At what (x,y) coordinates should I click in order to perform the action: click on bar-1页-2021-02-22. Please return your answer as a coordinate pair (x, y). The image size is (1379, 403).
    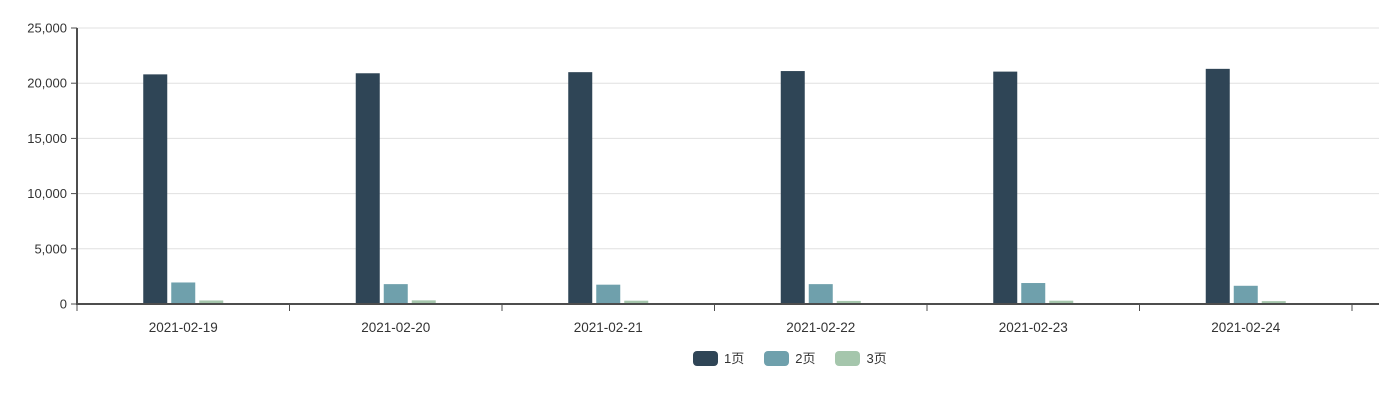
    Looking at the image, I should click on (792, 187).